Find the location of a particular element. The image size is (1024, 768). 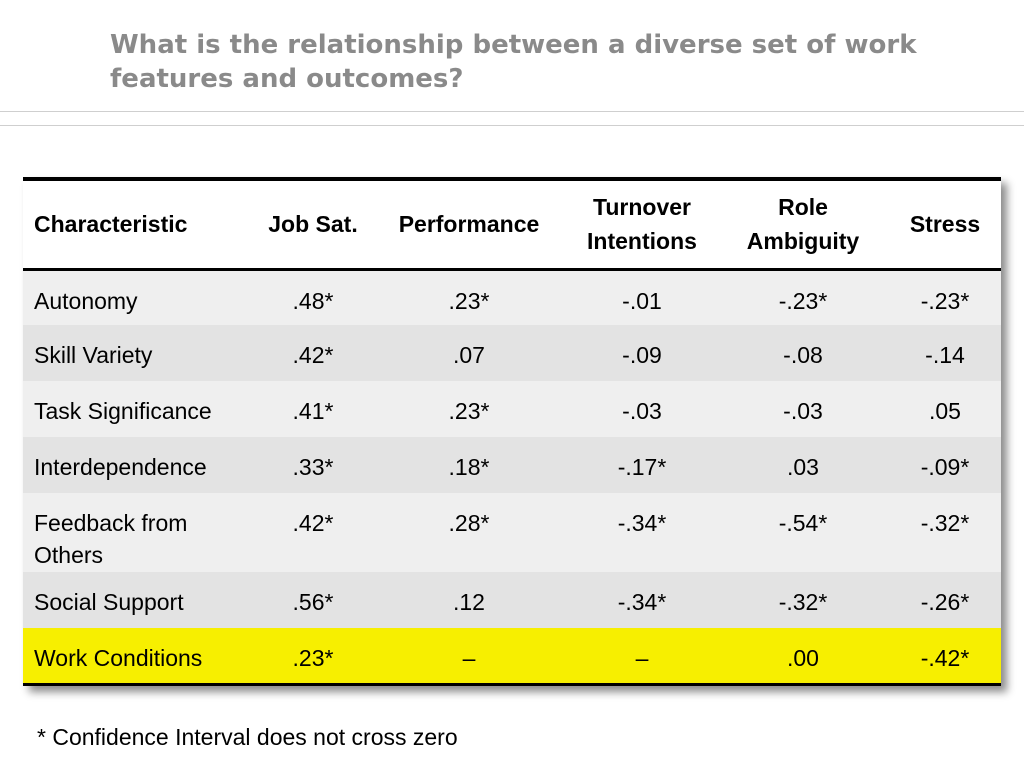

cell-stress: -.32* is located at coordinates (945, 523).